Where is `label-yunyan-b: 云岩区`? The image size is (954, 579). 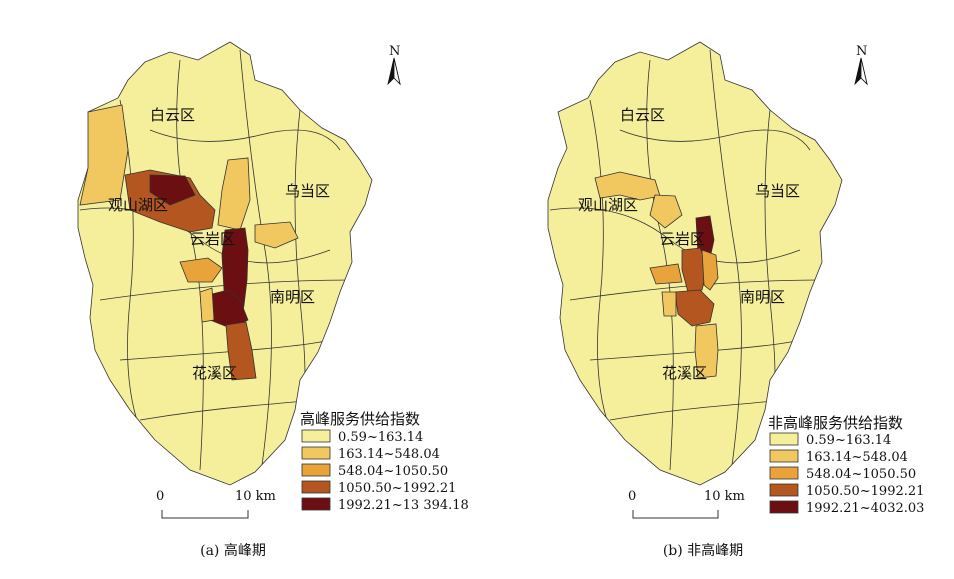 label-yunyan-b: 云岩区 is located at coordinates (682, 239).